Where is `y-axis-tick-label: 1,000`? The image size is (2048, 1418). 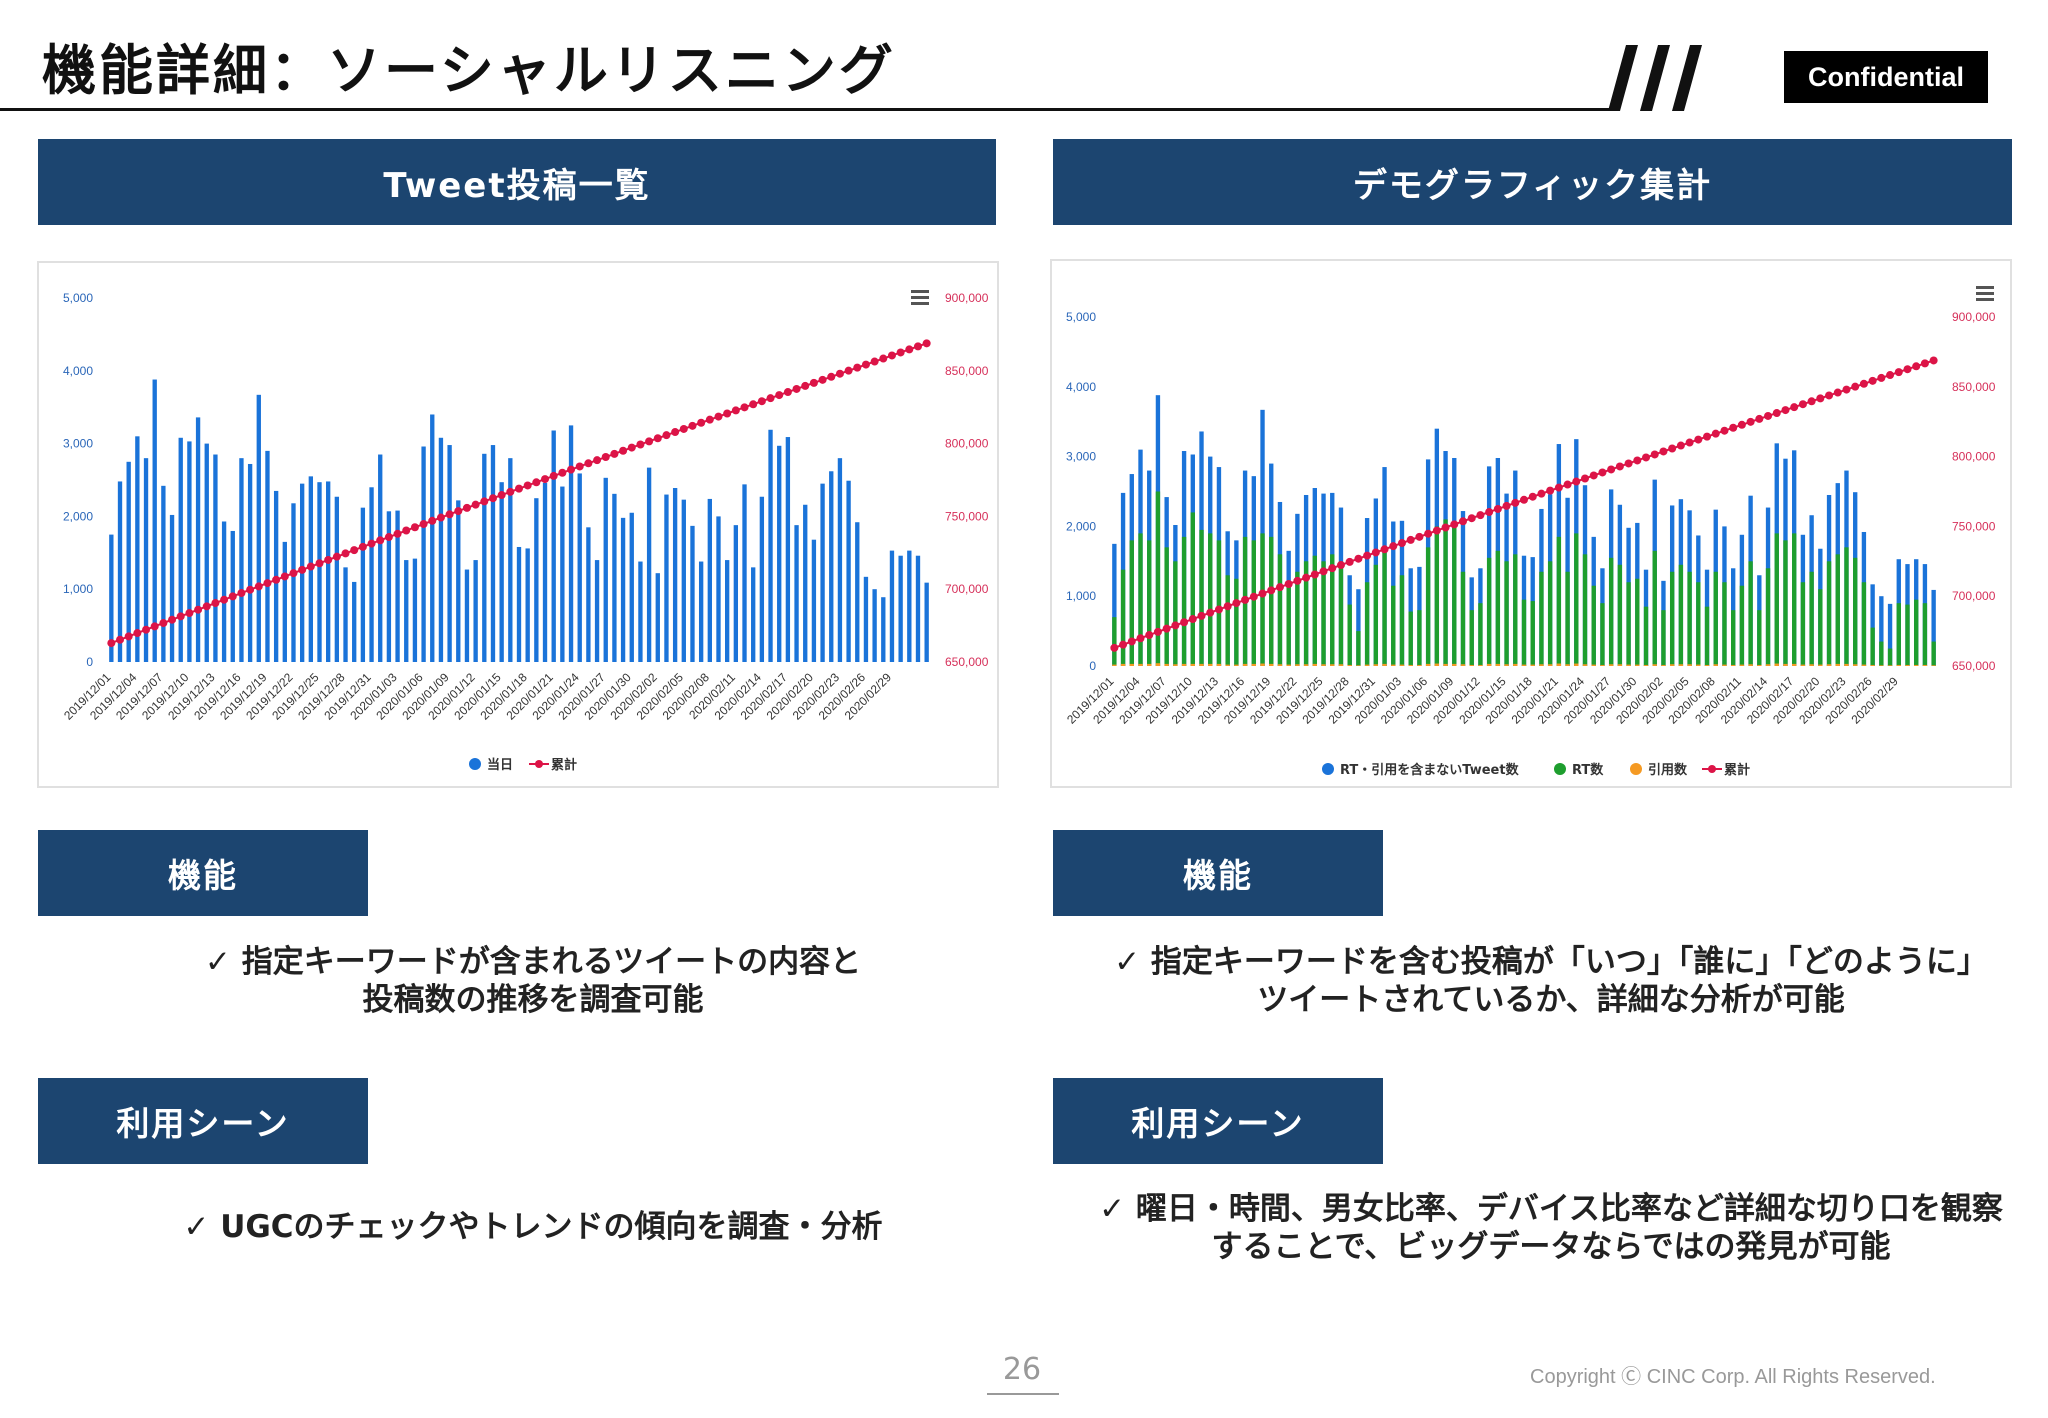 y-axis-tick-label: 1,000 is located at coordinates (1081, 596).